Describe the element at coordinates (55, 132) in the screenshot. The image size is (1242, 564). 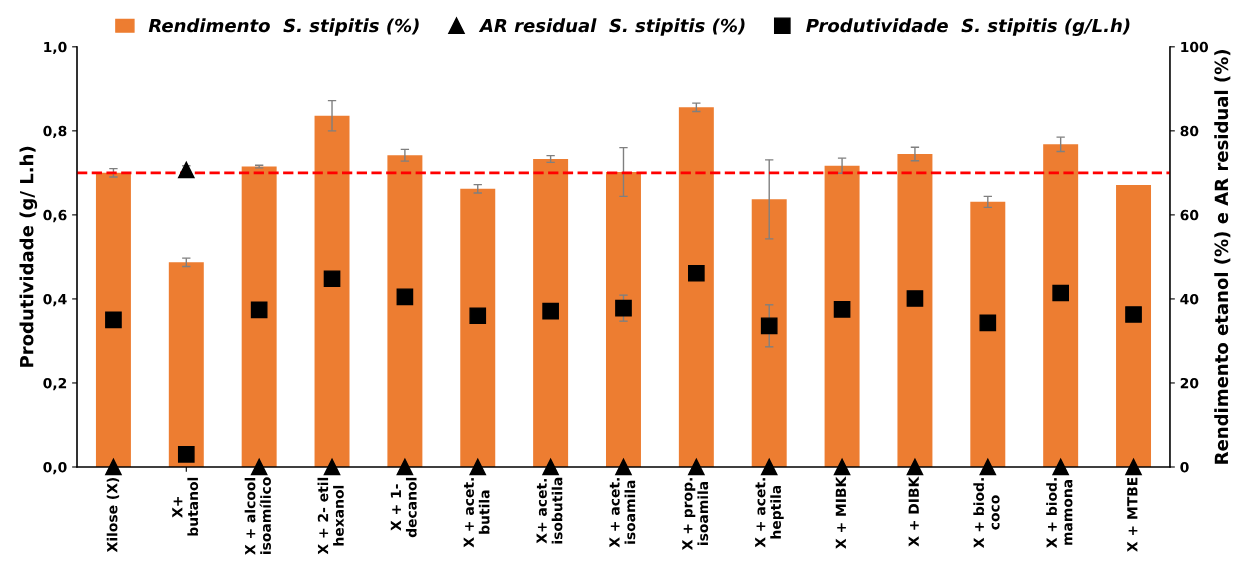
I see `y-tick-label: 0,8` at that location.